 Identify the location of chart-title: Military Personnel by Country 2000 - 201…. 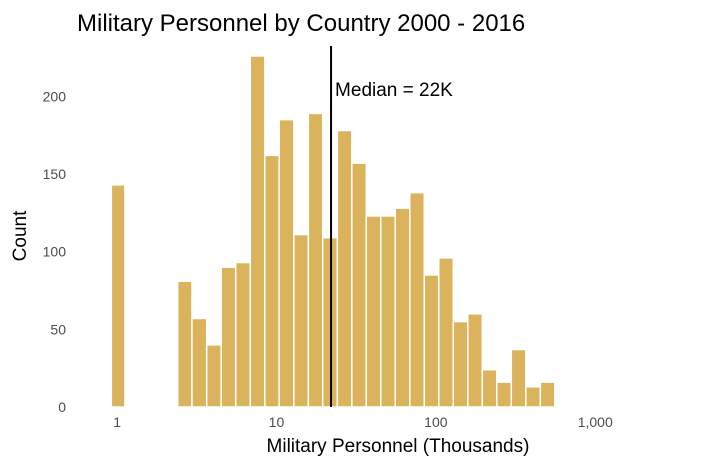
(301, 23).